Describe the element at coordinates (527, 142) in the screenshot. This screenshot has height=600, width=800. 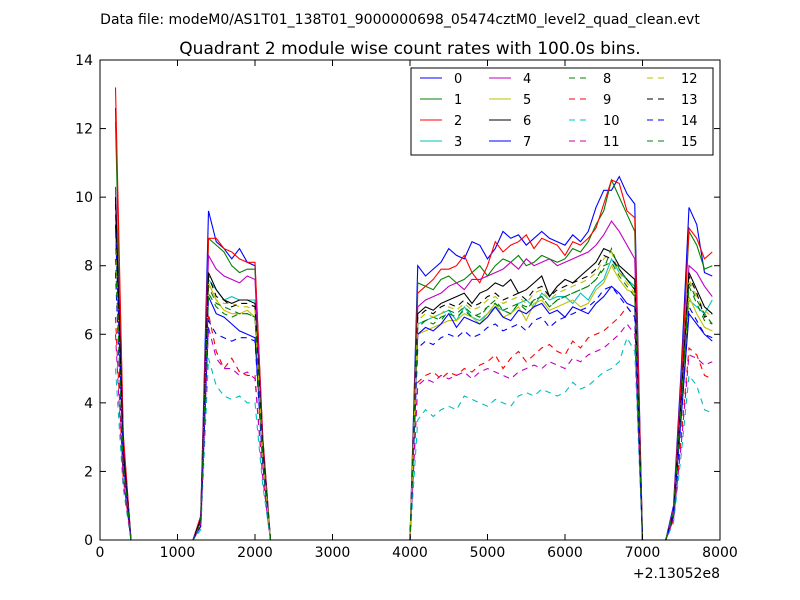
I see `legend-label-7: 7` at that location.